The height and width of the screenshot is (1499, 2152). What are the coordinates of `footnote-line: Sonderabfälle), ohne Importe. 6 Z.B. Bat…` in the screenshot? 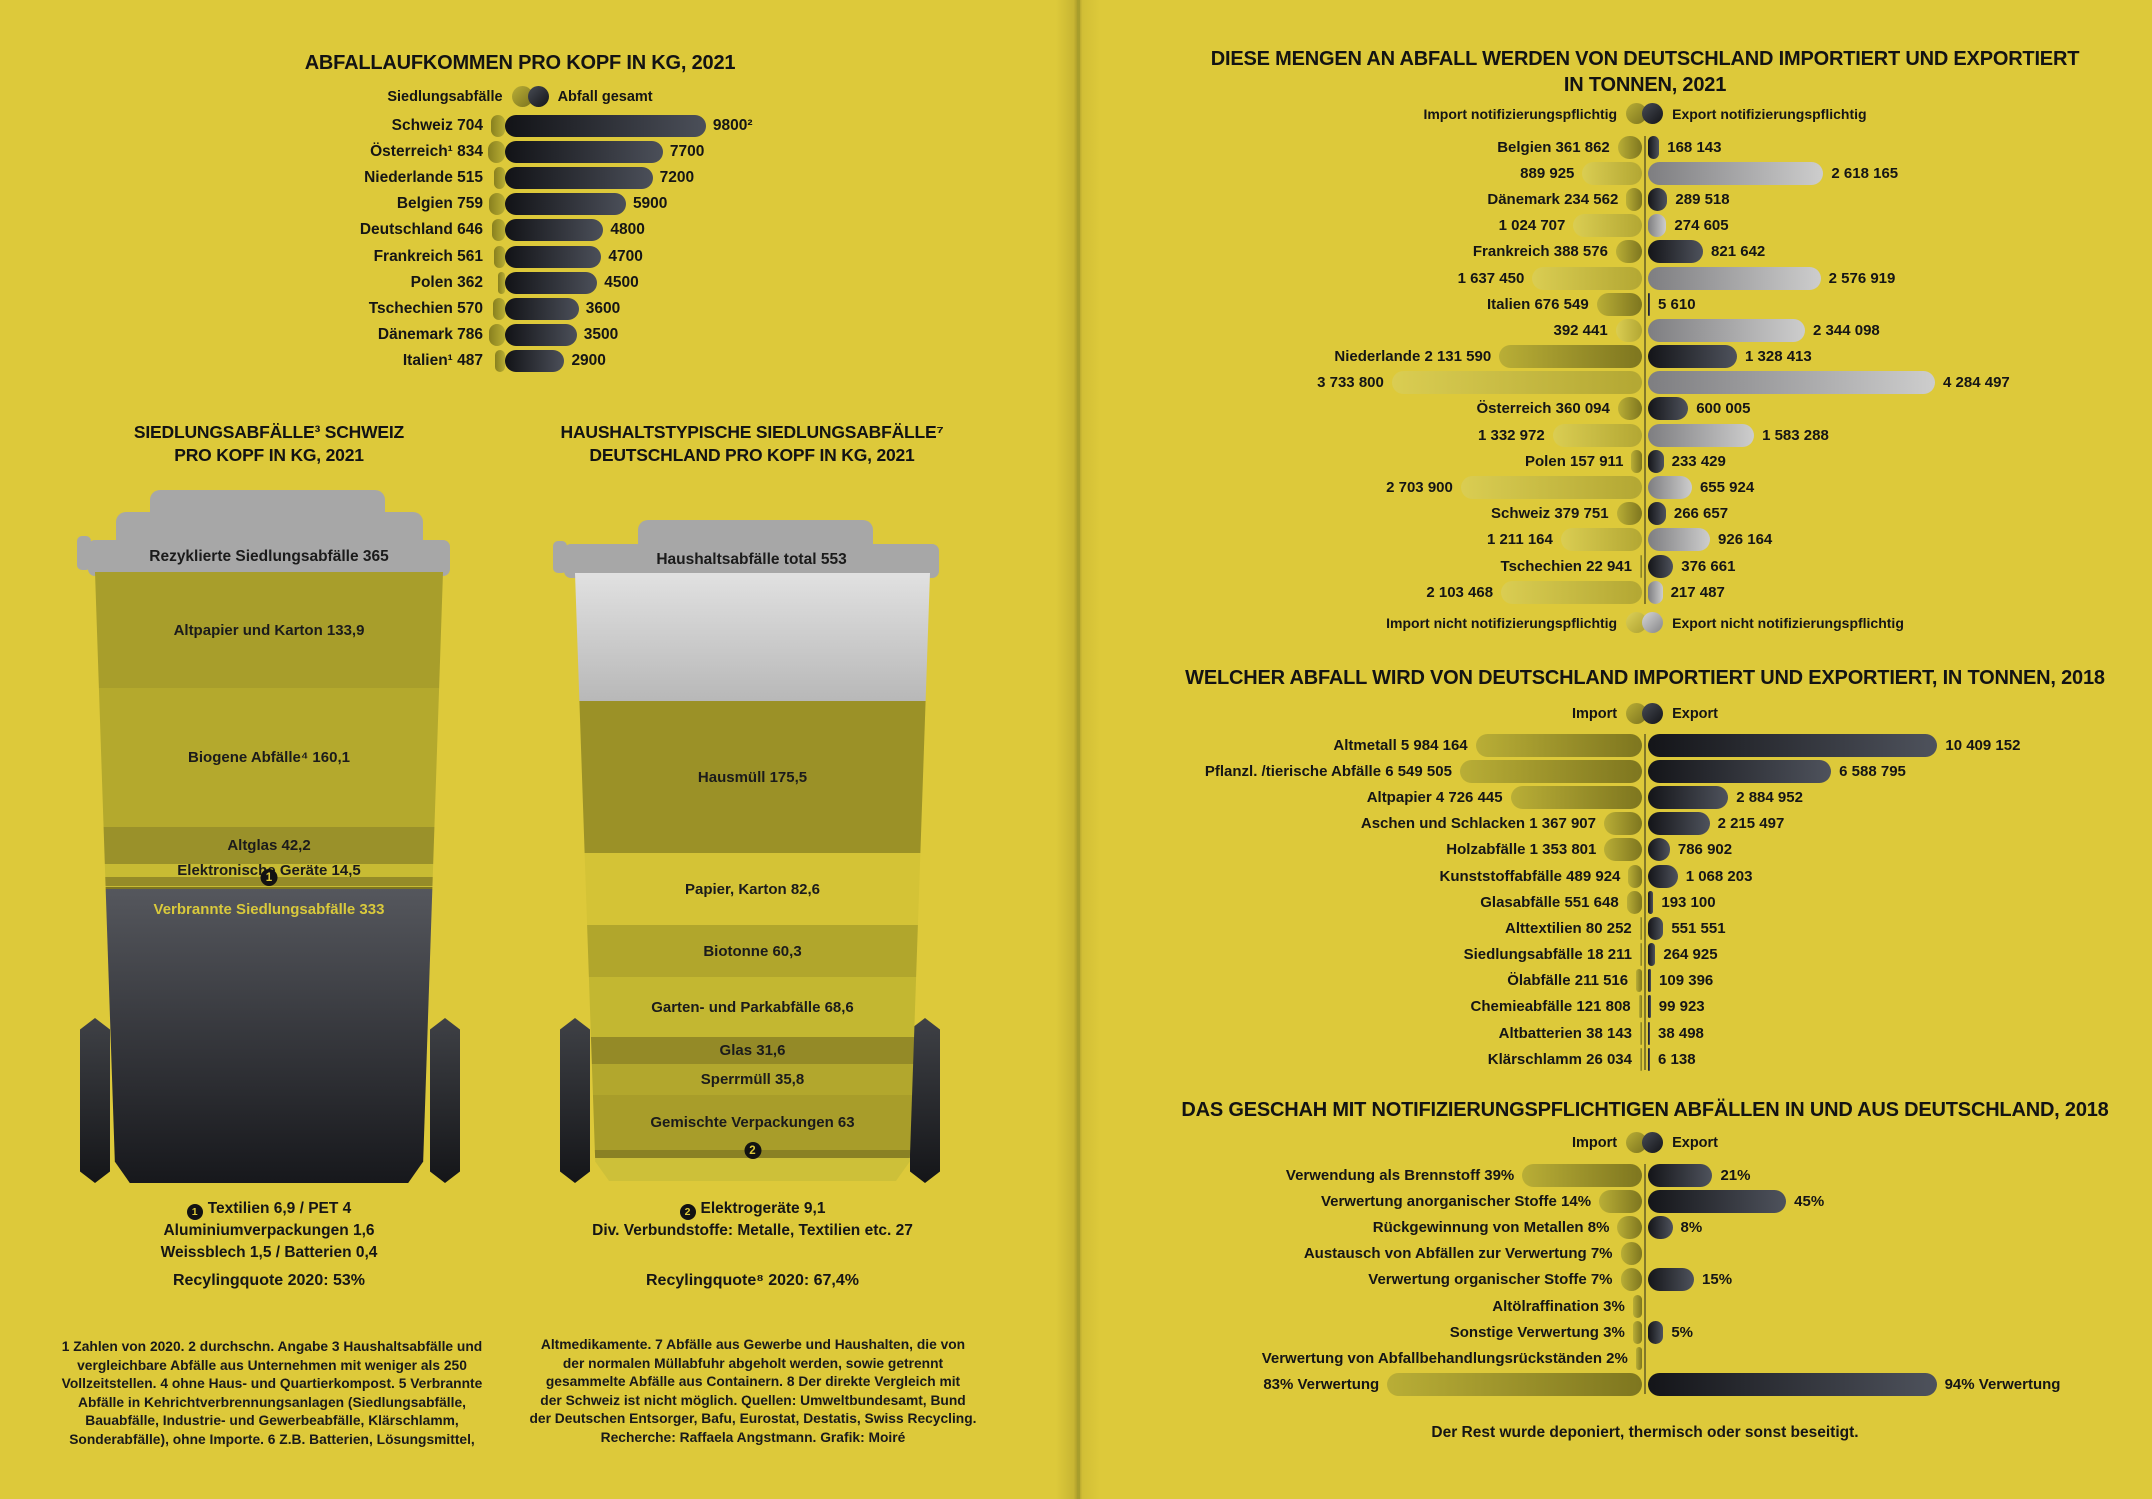 It's located at (272, 1439).